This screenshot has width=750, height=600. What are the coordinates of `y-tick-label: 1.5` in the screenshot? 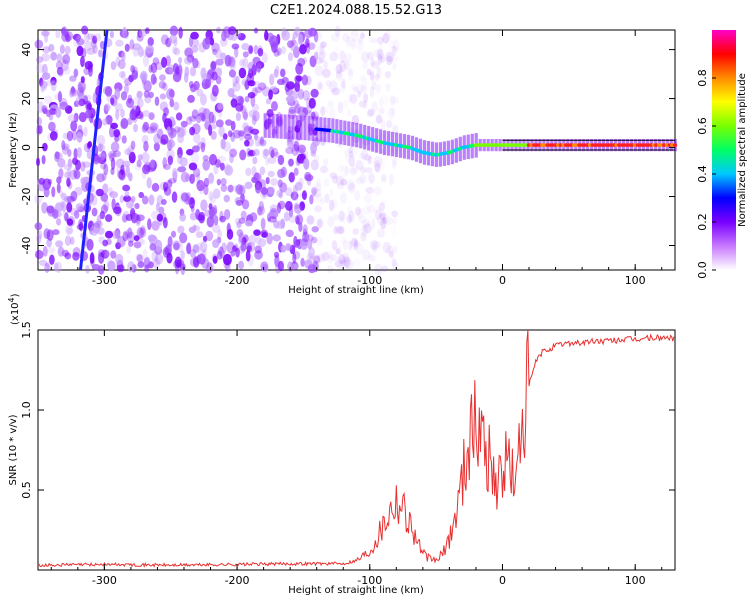 It's located at (26, 330).